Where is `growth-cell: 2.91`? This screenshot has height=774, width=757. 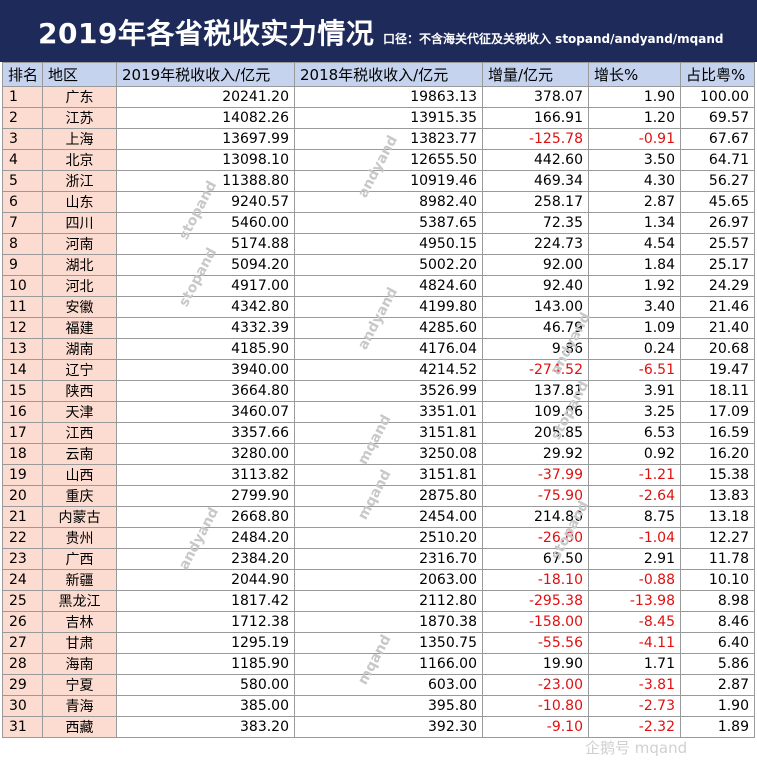
growth-cell: 2.91 is located at coordinates (634, 559).